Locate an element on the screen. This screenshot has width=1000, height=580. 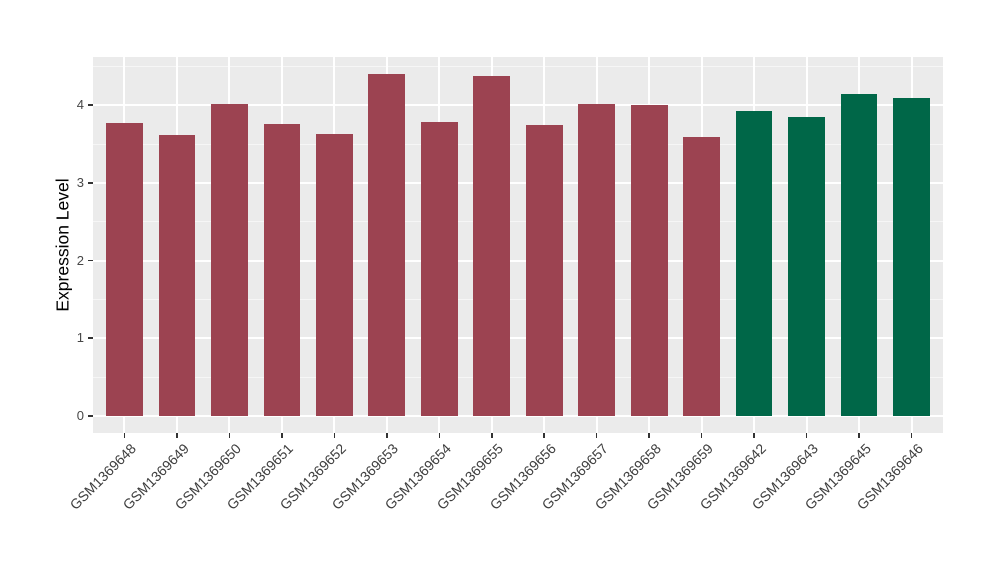
y-axis-title: Expression Level is located at coordinates (62, 245).